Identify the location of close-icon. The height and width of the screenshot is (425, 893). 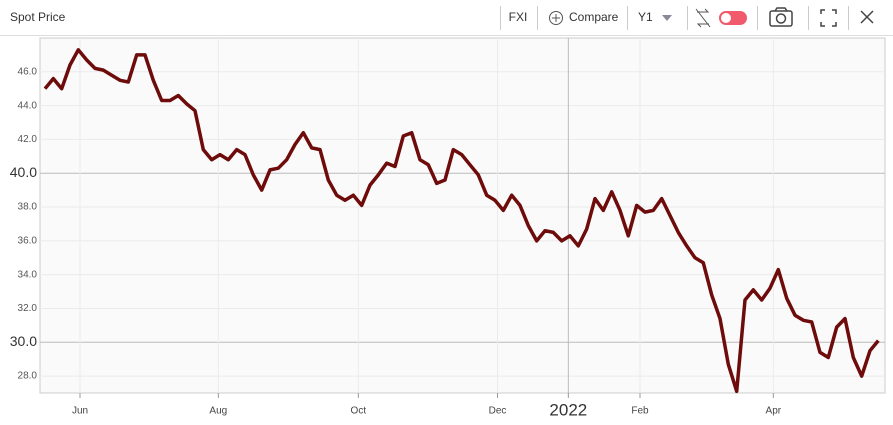
(867, 17).